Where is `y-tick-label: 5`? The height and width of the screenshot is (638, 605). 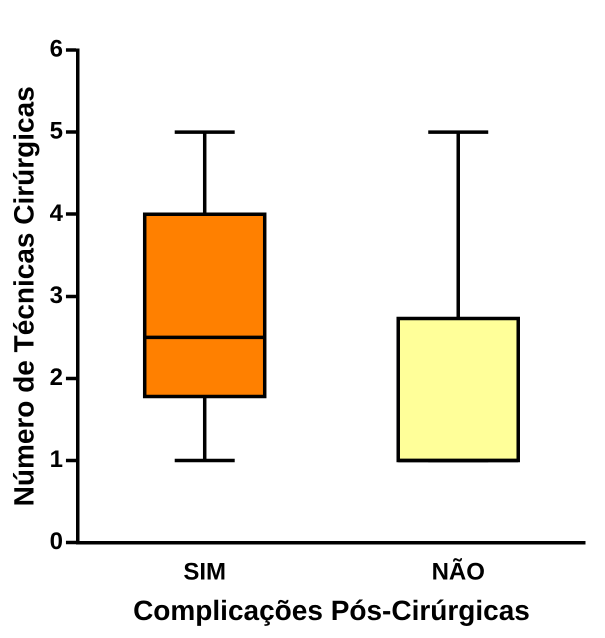 y-tick-label: 5 is located at coordinates (56, 131).